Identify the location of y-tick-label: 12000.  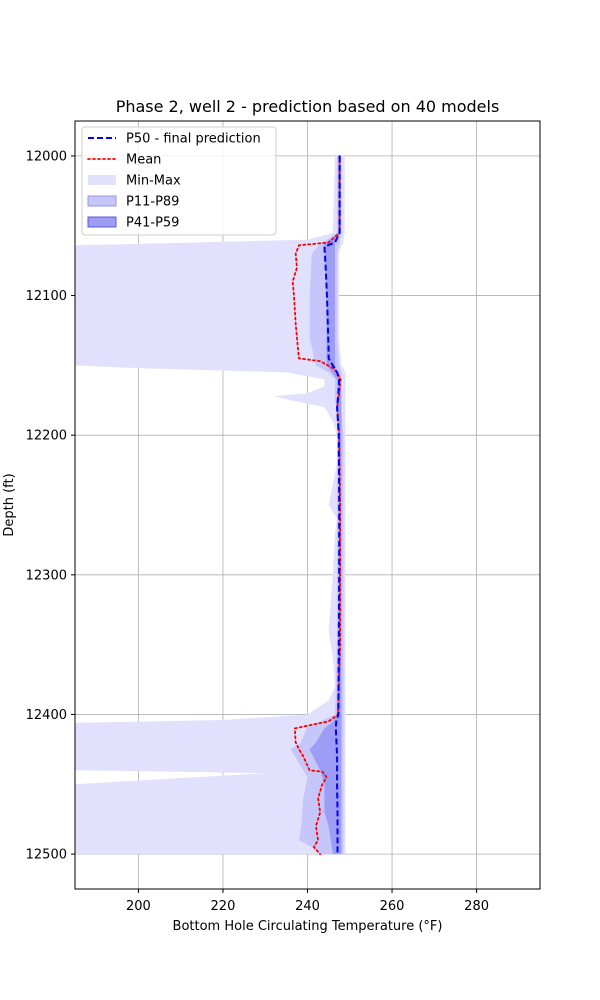
(46, 156).